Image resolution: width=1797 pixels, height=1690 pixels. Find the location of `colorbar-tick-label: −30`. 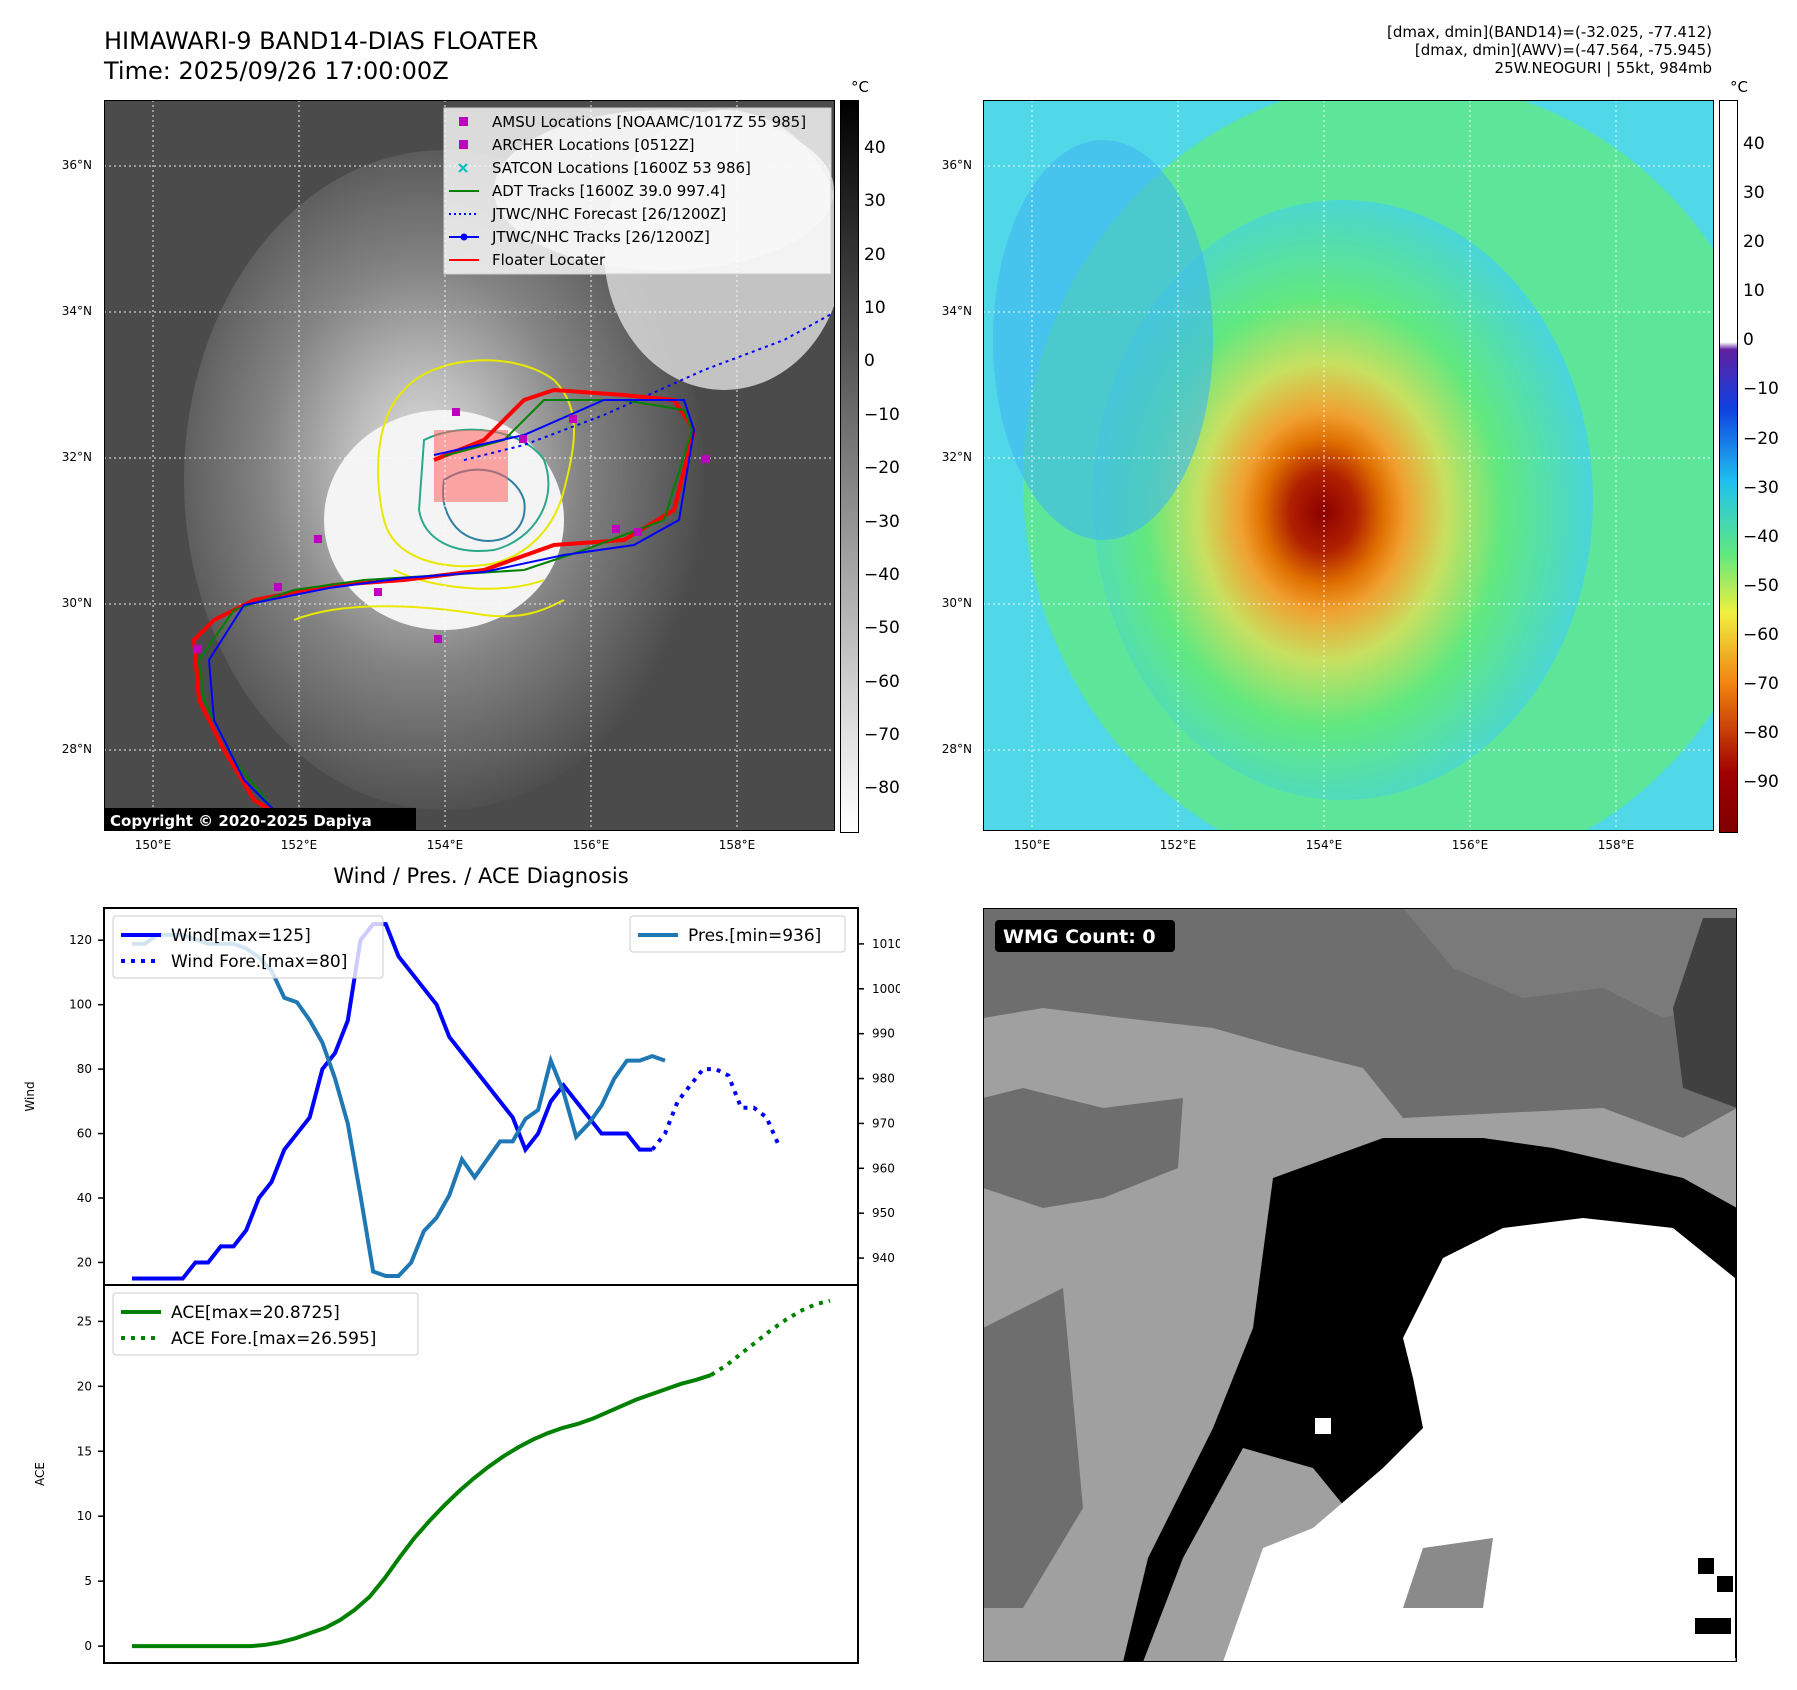

colorbar-tick-label: −30 is located at coordinates (1761, 487).